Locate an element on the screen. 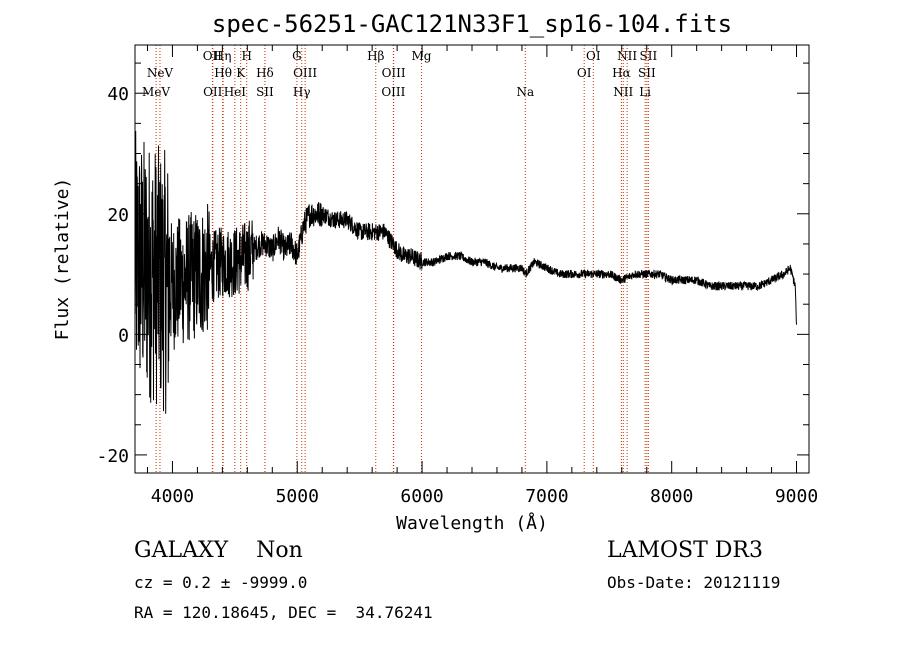 The width and height of the screenshot is (900, 649). coordinates-line: RA = 120.18645, DEC = 34.76241 is located at coordinates (283, 612).